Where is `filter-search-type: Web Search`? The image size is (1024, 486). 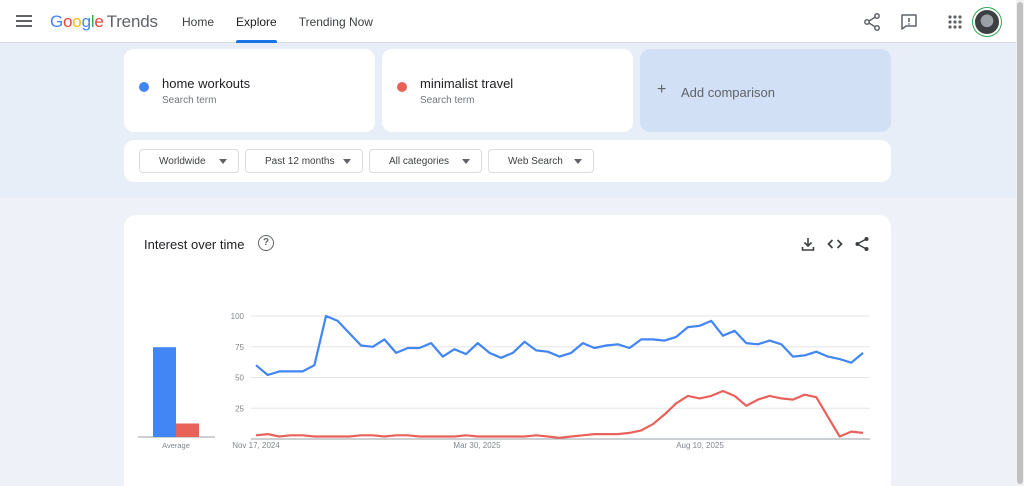
filter-search-type: Web Search is located at coordinates (541, 161).